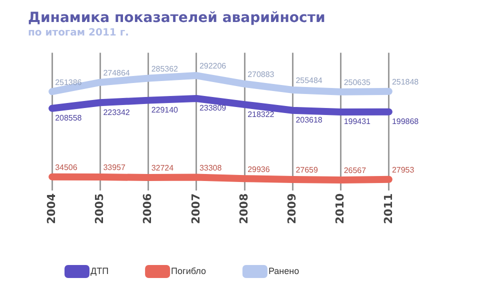 This screenshot has width=481, height=294. I want to click on data-label: 32724, so click(162, 168).